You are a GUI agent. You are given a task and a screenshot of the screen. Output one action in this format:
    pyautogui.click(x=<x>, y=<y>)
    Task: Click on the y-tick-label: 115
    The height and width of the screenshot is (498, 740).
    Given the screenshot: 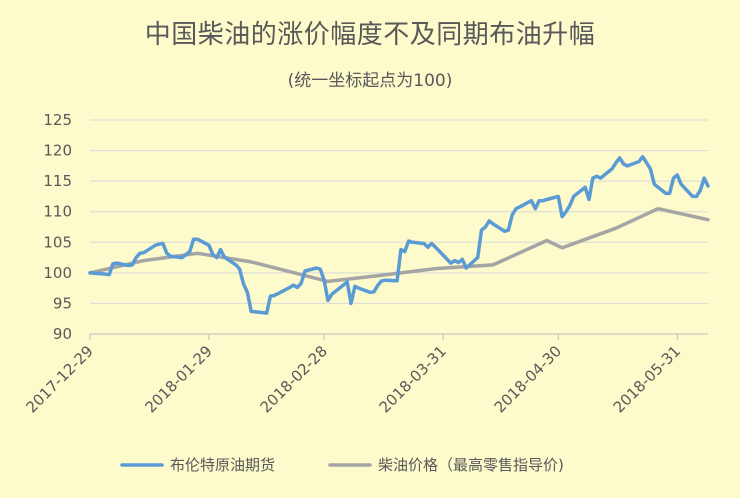 What is the action you would take?
    pyautogui.click(x=57, y=181)
    